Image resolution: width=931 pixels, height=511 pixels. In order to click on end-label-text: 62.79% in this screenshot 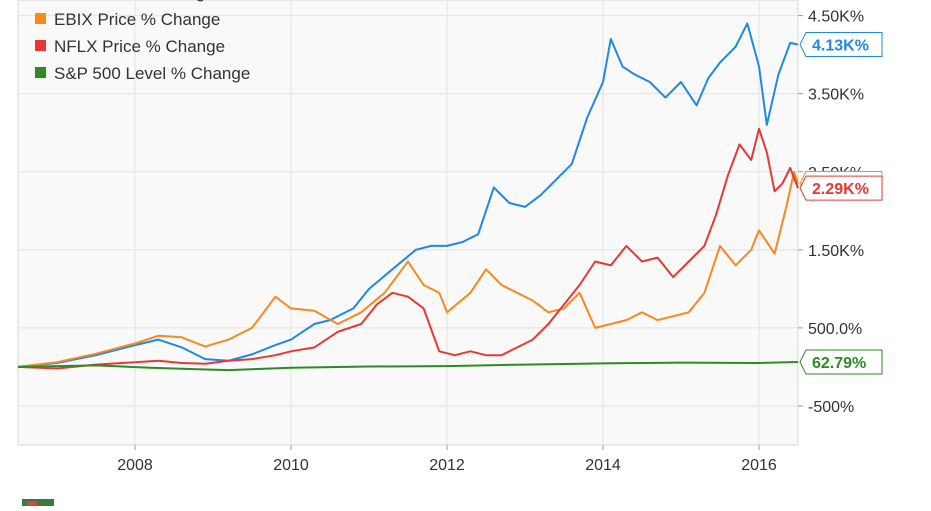, I will do `click(839, 363)`.